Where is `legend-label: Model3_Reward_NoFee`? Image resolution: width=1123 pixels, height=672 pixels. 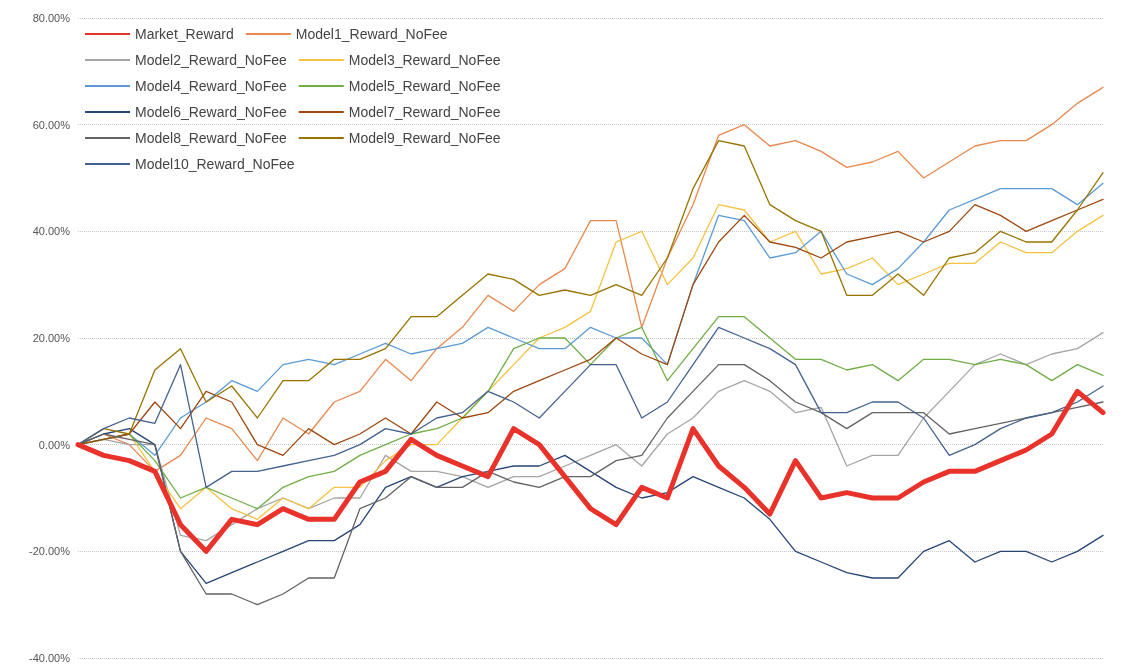 legend-label: Model3_Reward_NoFee is located at coordinates (424, 60).